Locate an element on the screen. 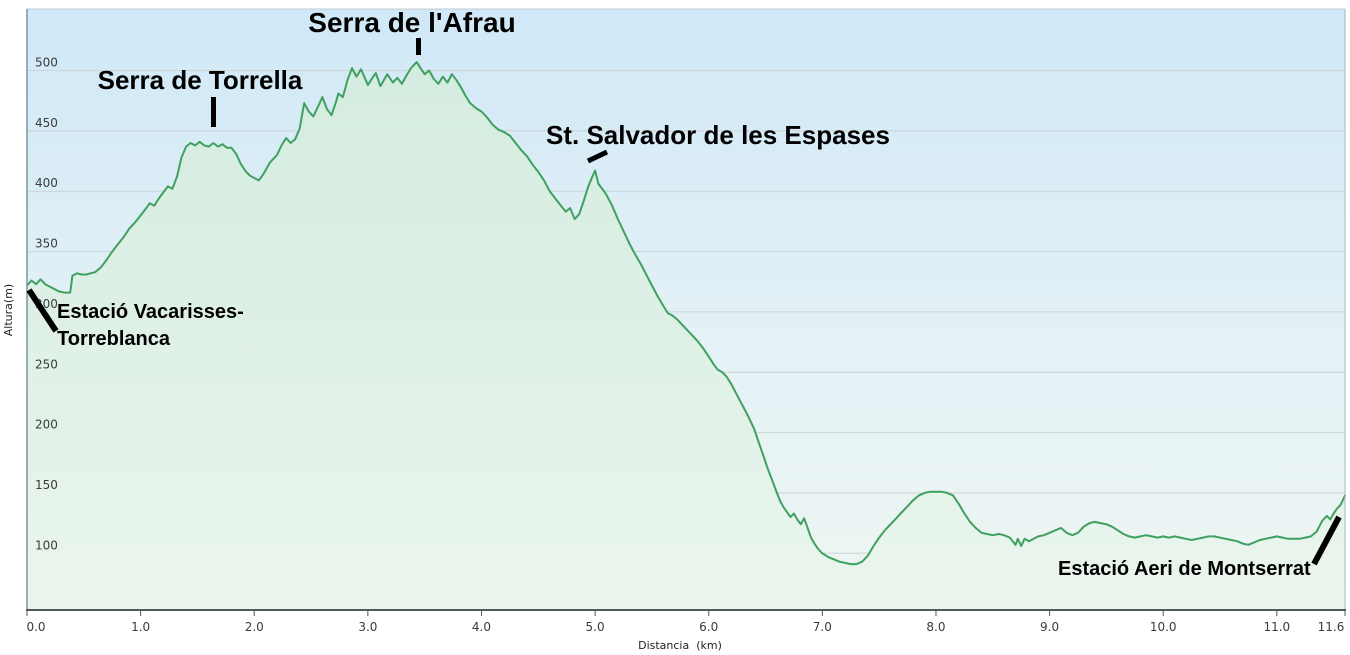 Image resolution: width=1350 pixels, height=655 pixels. annotation-estacio-aeri-de-montserrat: Estació Aeri de Montserrat is located at coordinates (1184, 569).